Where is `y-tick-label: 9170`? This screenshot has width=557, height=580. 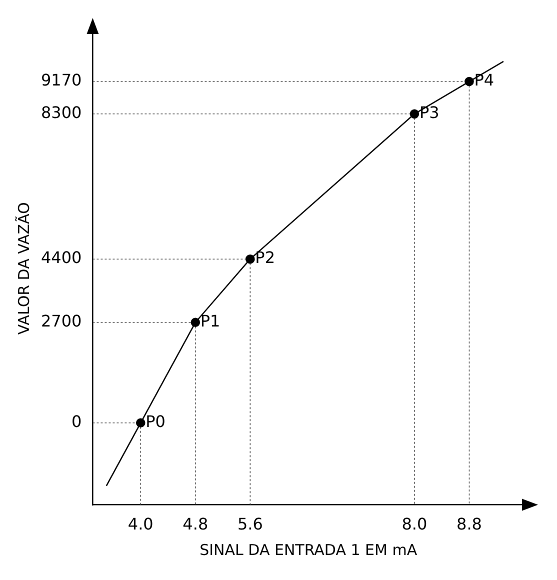
y-tick-label: 9170 is located at coordinates (61, 80).